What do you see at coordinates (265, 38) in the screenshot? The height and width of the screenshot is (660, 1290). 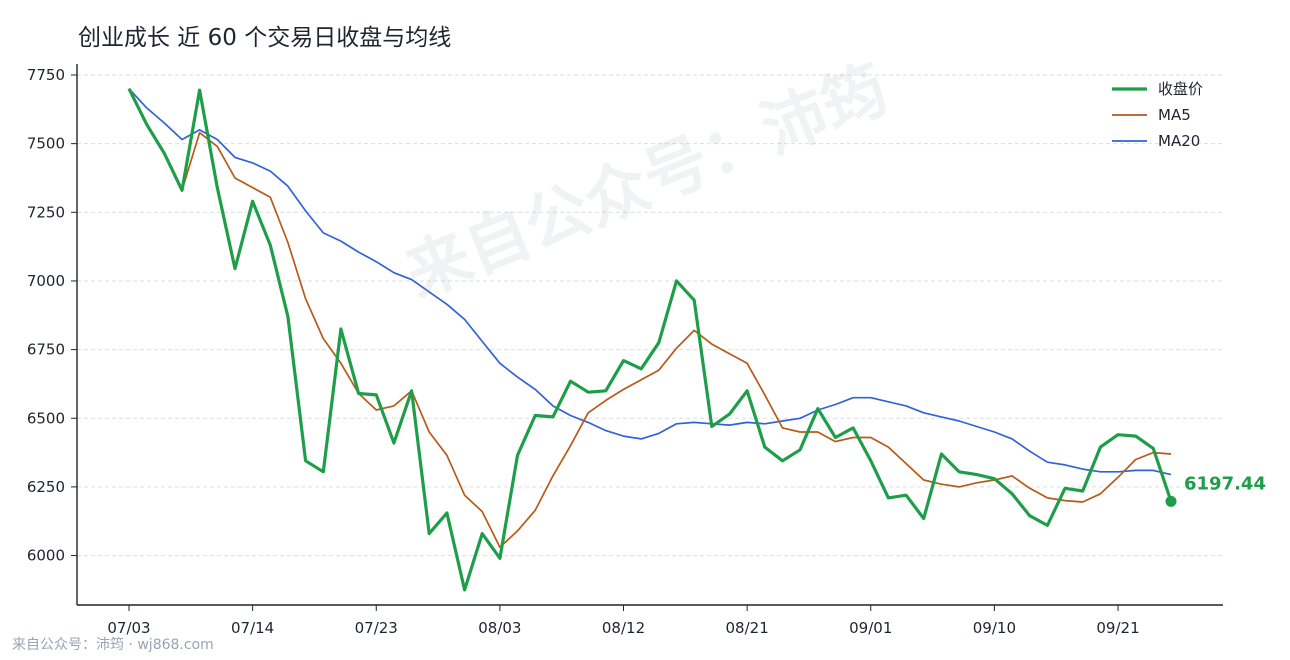 I see `chart-title: 创业成长 近 60 个交易日收盘与均线` at bounding box center [265, 38].